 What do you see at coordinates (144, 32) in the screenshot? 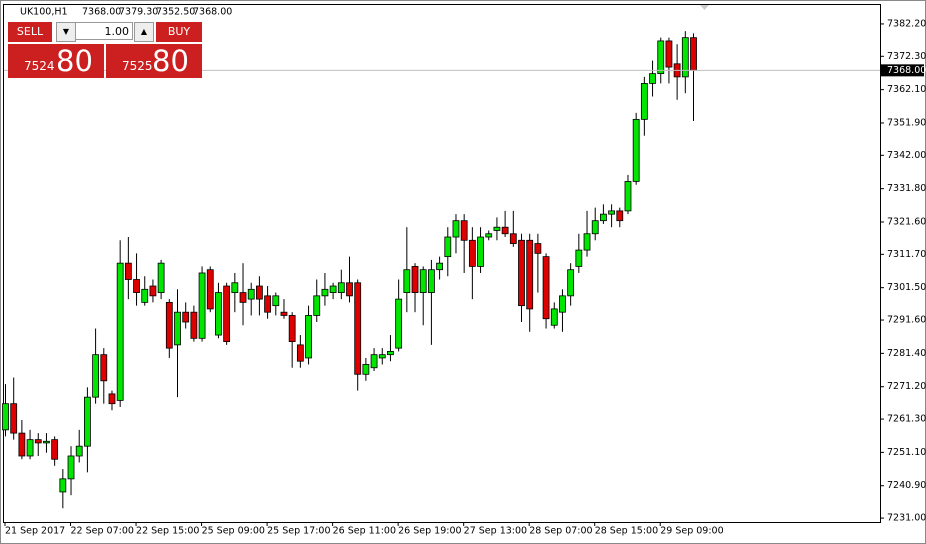
I see `lot-up: ▲` at bounding box center [144, 32].